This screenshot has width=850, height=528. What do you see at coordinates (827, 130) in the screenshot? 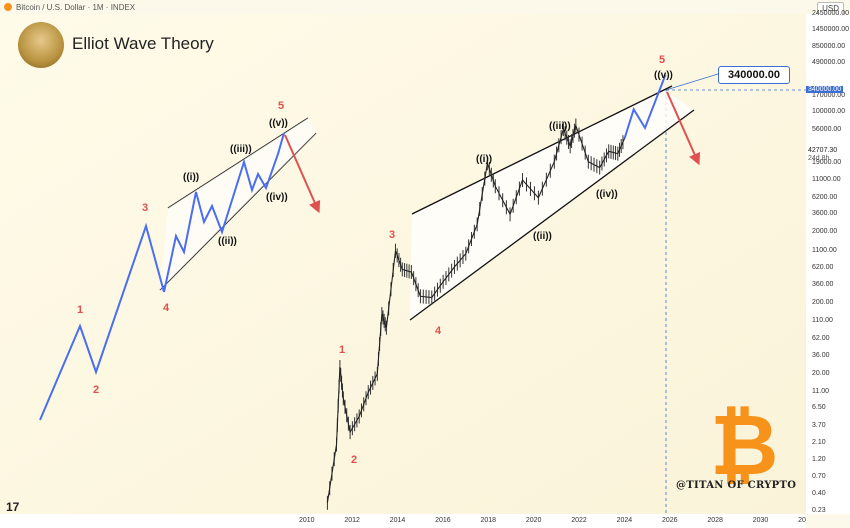
I see `price-tick: 56000.00` at bounding box center [827, 130].